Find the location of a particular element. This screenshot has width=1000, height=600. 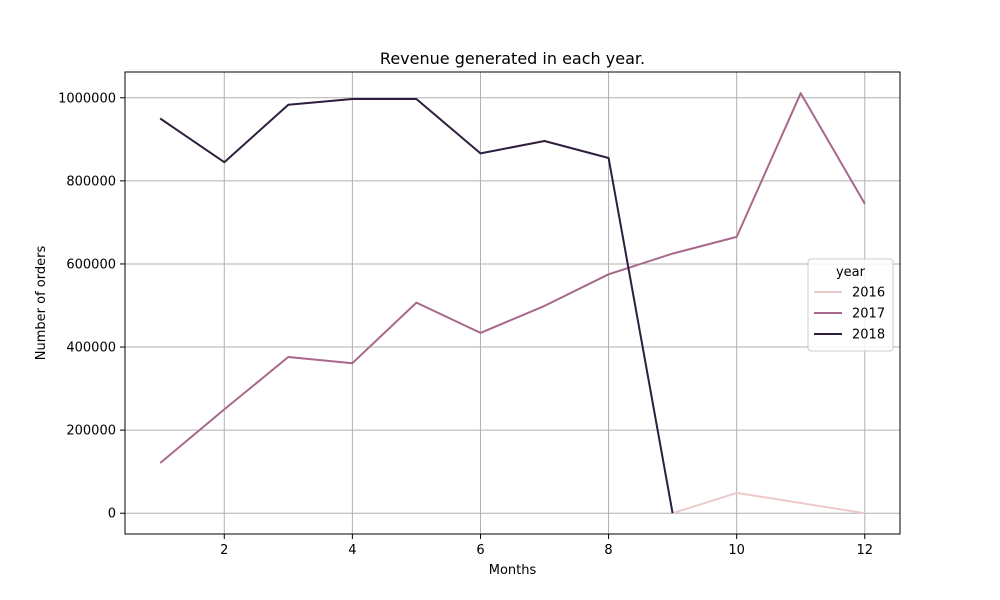

legend: year 2016 2017 2018 is located at coordinates (850, 305).